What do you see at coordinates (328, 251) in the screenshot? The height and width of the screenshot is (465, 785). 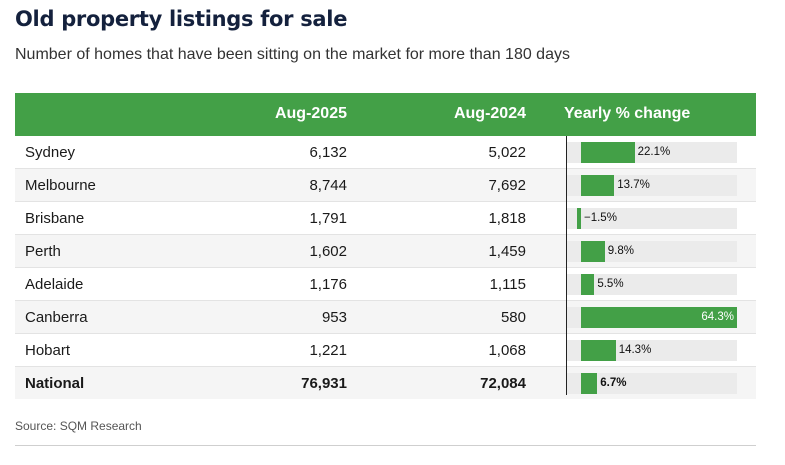 I see `value-aug-2025: 1,602` at bounding box center [328, 251].